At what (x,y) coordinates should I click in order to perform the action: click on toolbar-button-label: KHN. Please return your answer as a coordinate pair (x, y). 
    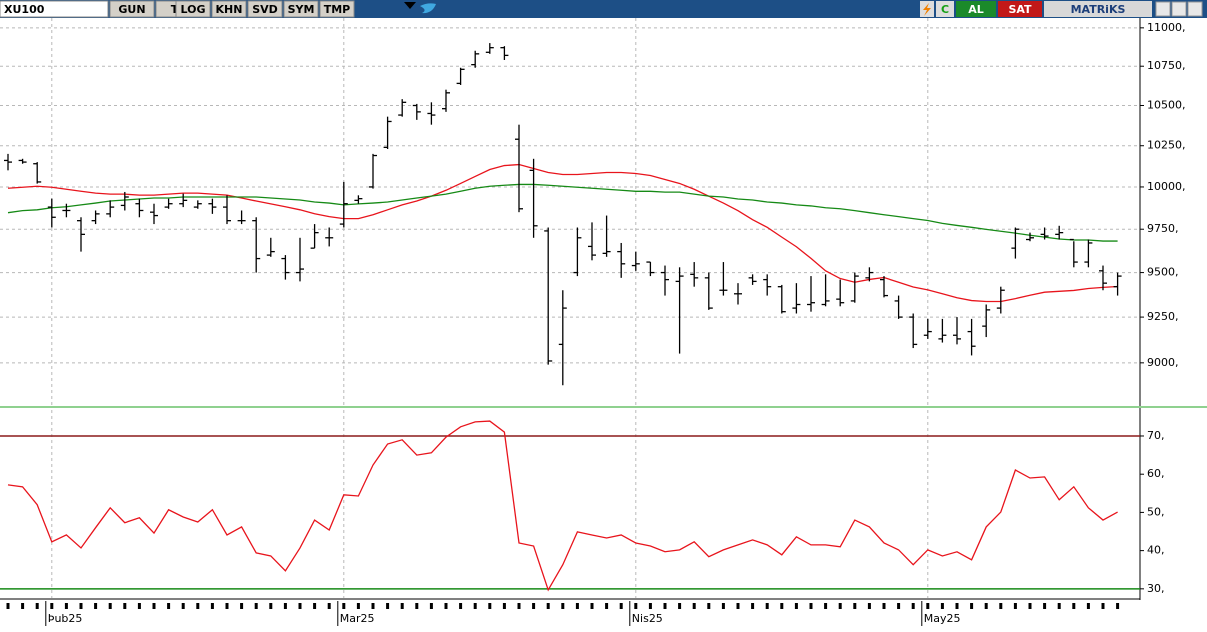
    Looking at the image, I should click on (229, 9).